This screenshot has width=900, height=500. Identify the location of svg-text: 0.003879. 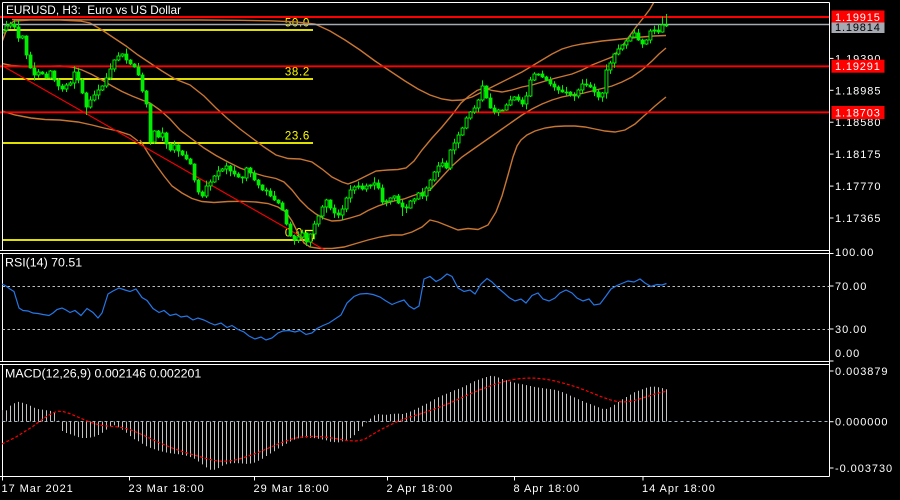
(861, 372).